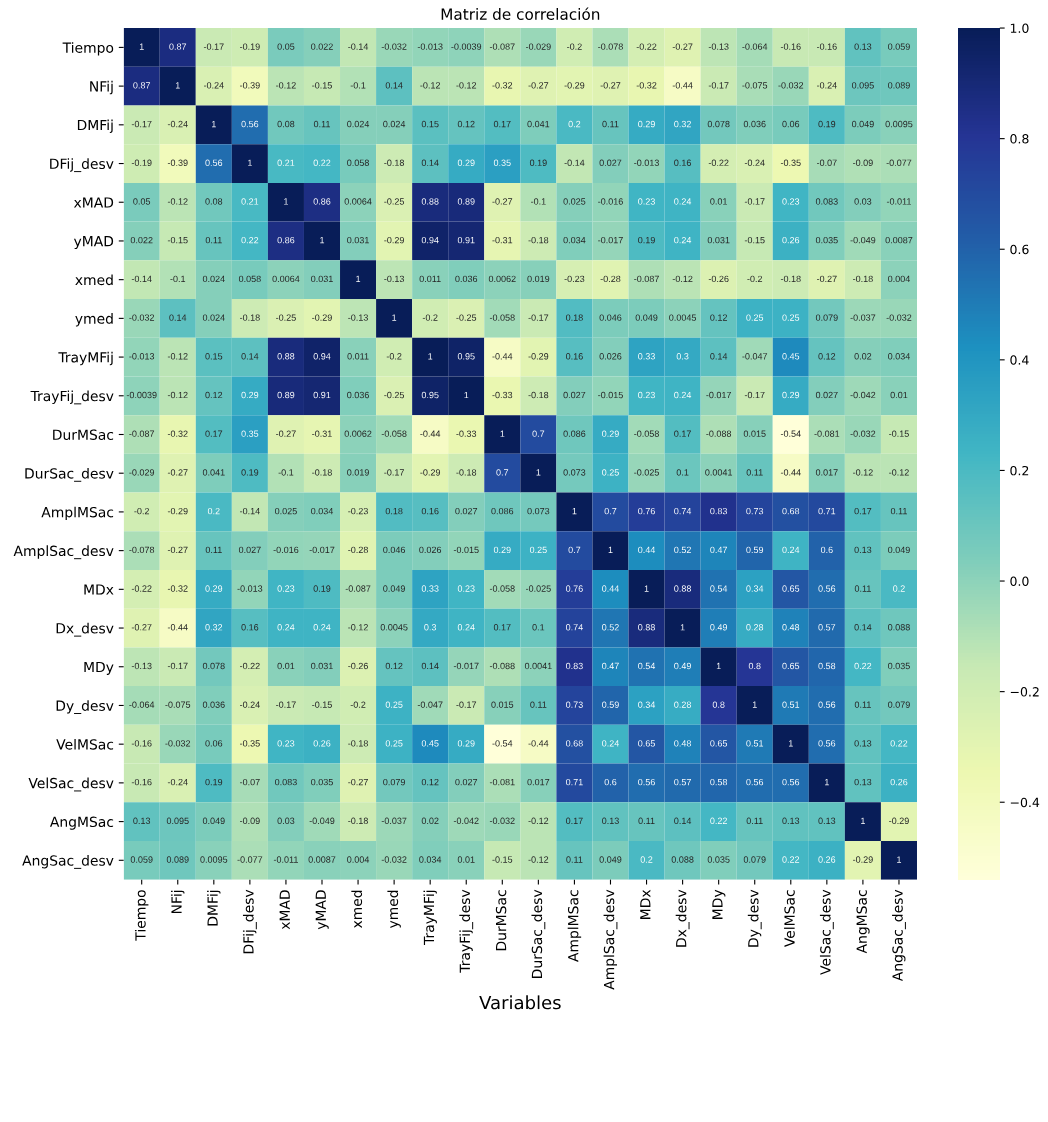 Image resolution: width=1048 pixels, height=1122 pixels. I want to click on data-label: 0.7, so click(502, 472).